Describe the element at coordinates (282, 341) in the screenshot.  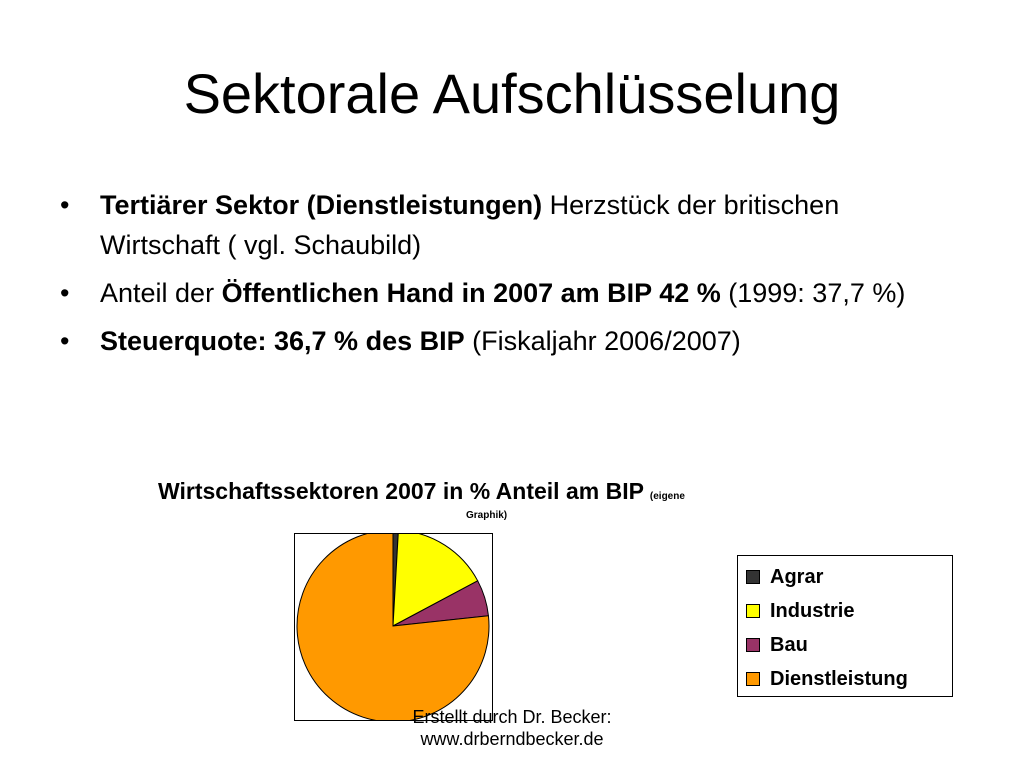
I see `bullet-bold: Steuerquote: 36,7 % des BIP` at that location.